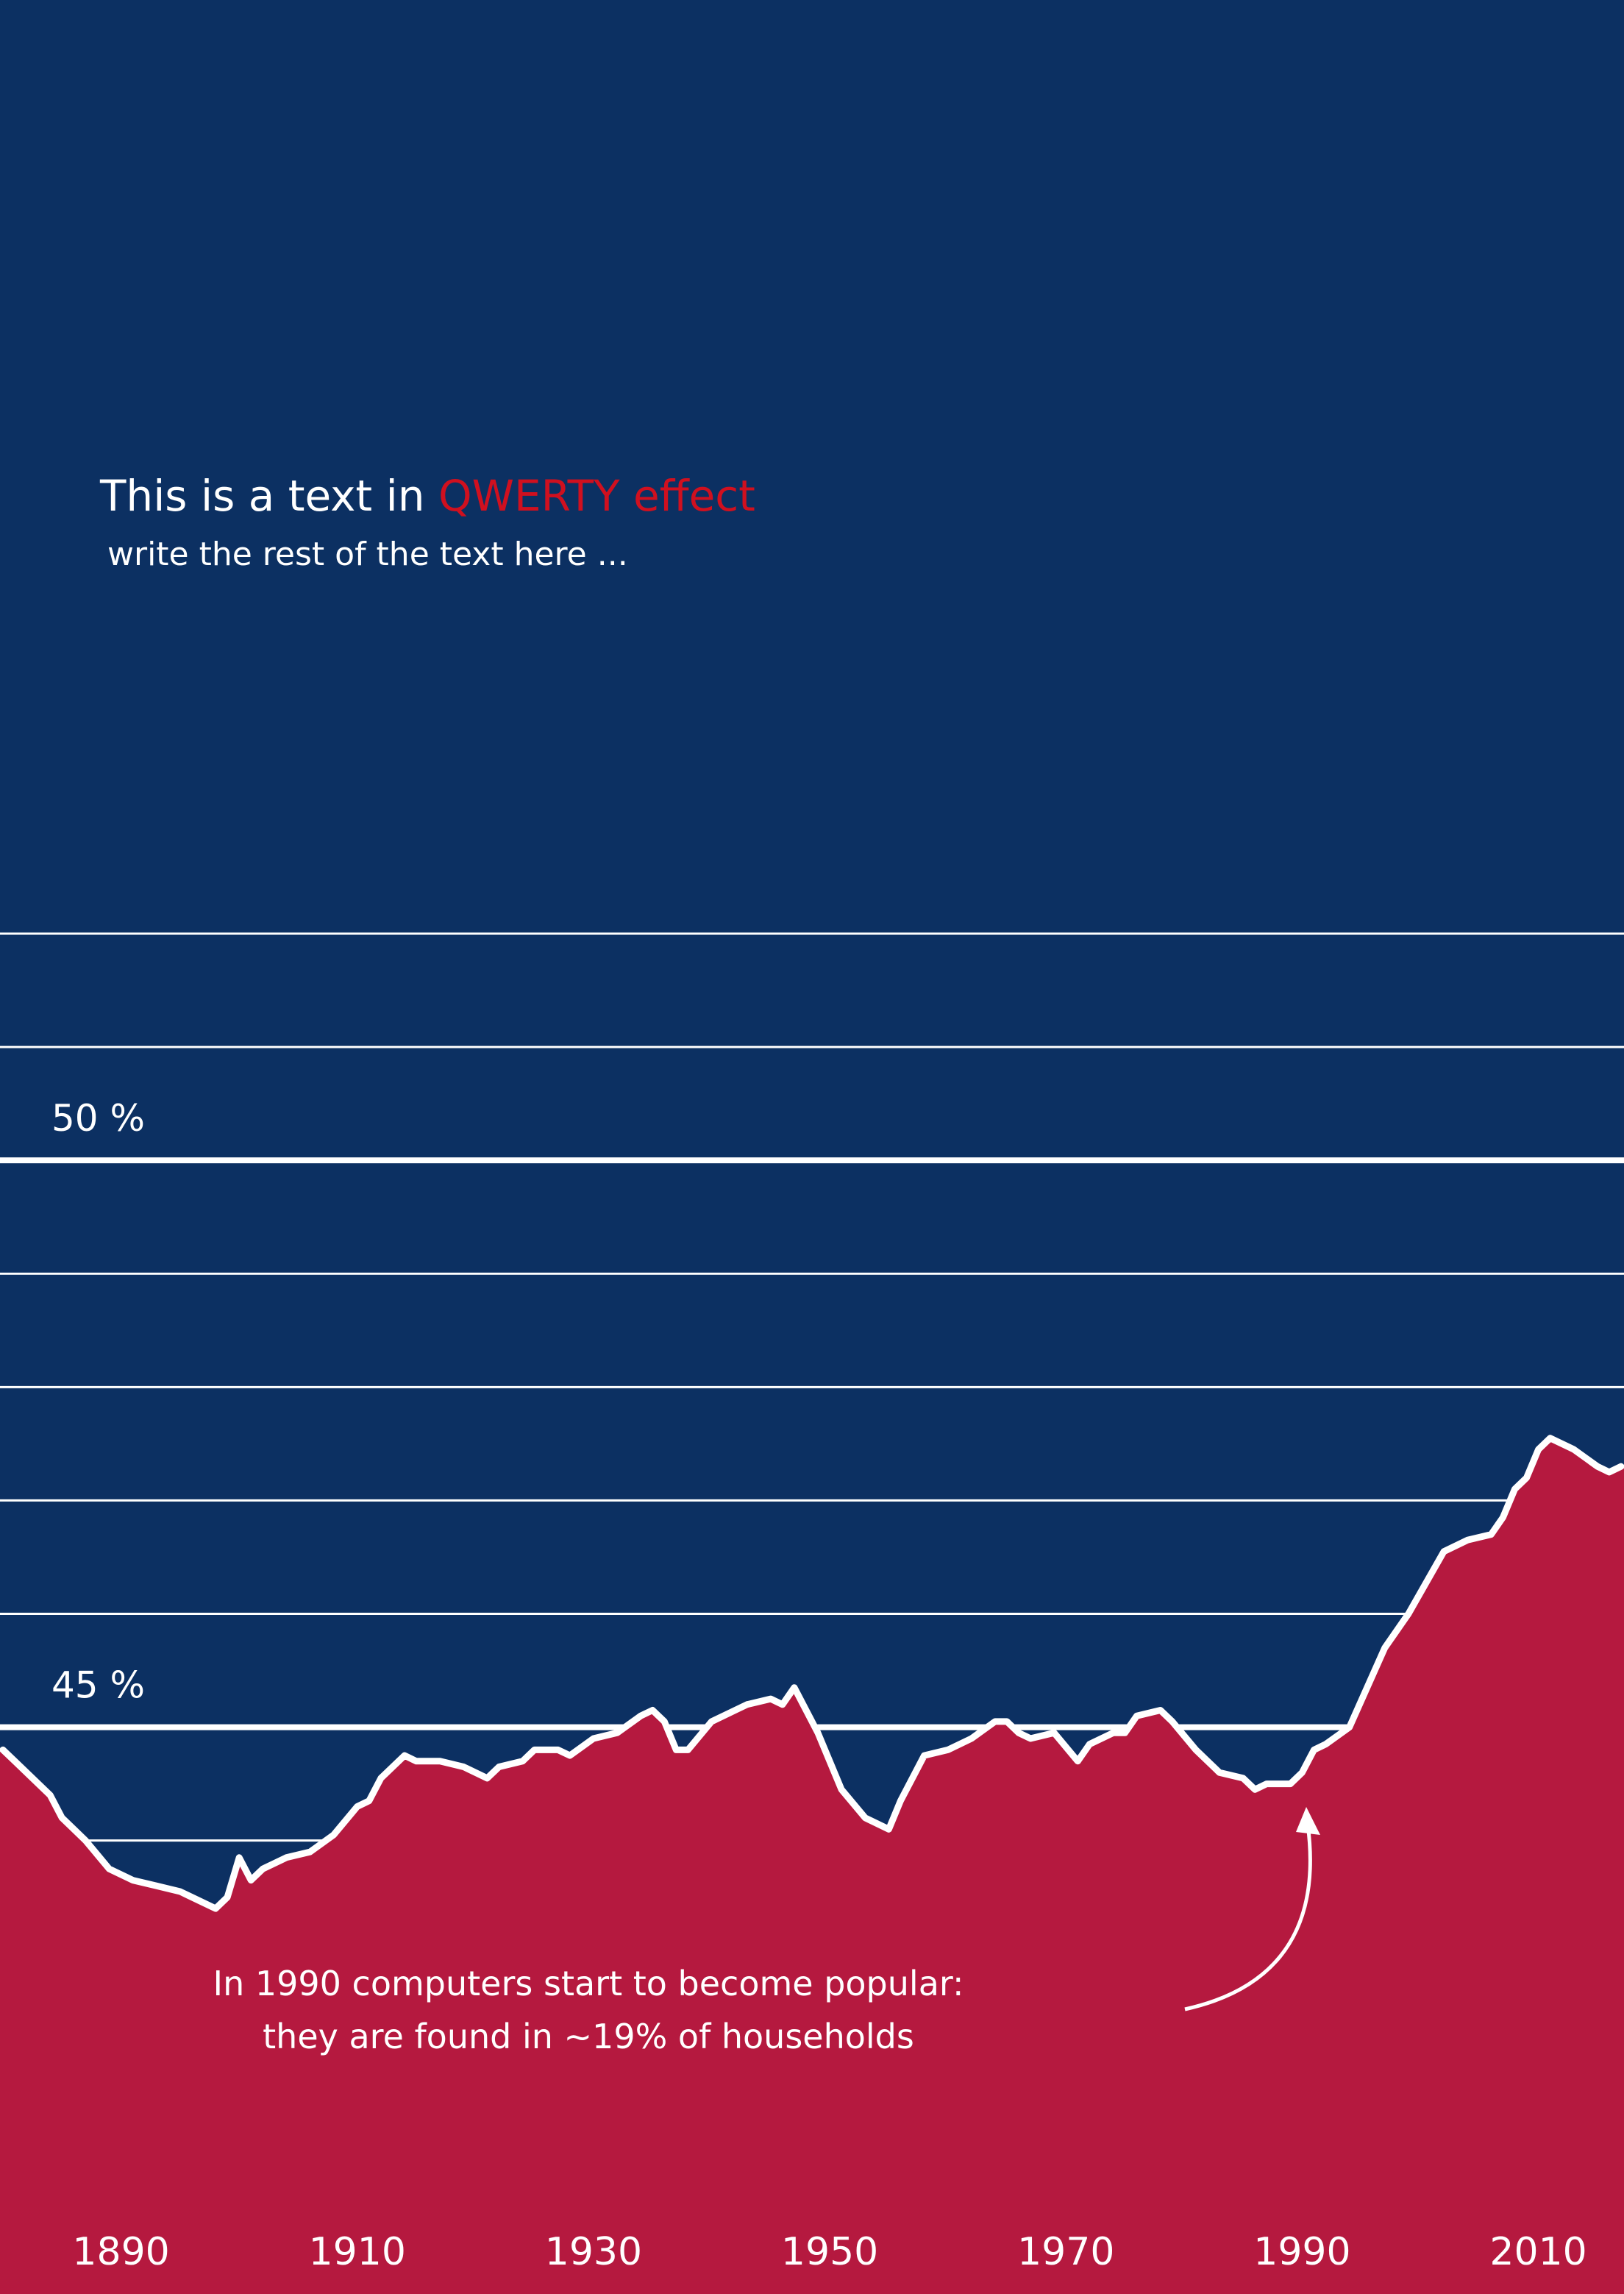 This screenshot has width=1624, height=2294. I want to click on x-tick-label: 2010, so click(1537, 2252).